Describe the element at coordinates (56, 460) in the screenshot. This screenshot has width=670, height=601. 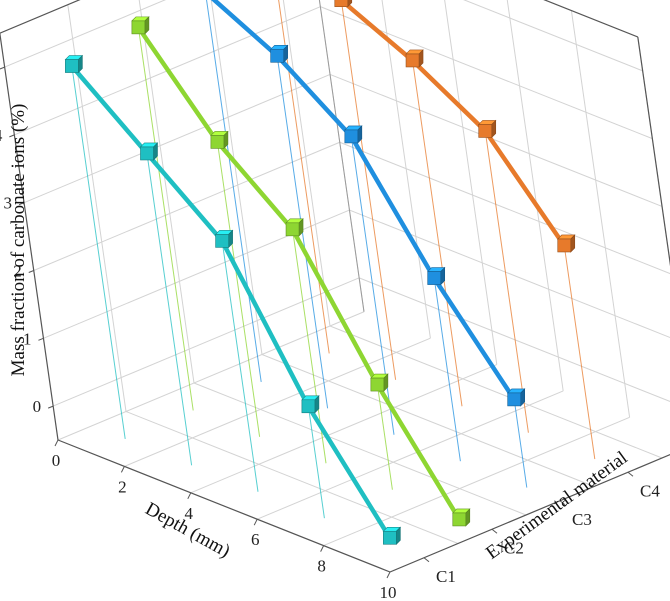
I see `x-tick-label: 0` at that location.